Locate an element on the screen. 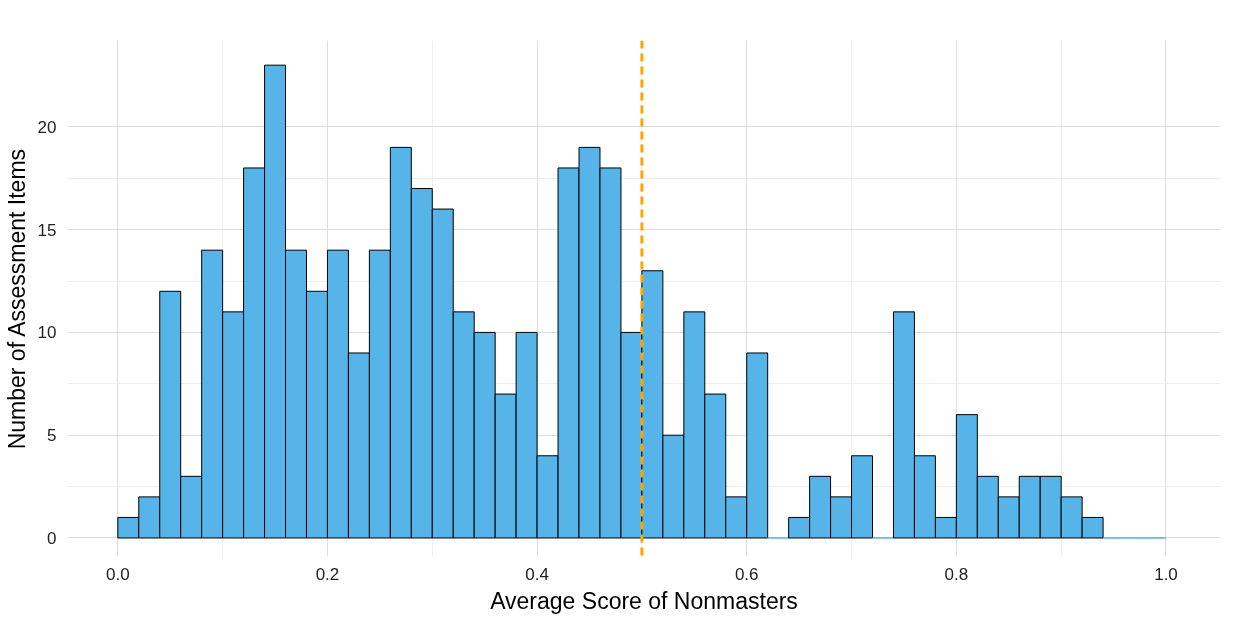 The width and height of the screenshot is (1255, 626). y-tick-label: 15 is located at coordinates (47, 230).